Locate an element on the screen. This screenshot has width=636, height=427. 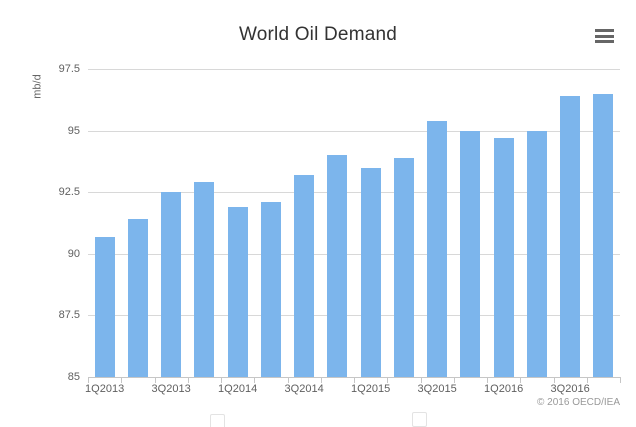
bar-4Q2013 is located at coordinates (204, 279).